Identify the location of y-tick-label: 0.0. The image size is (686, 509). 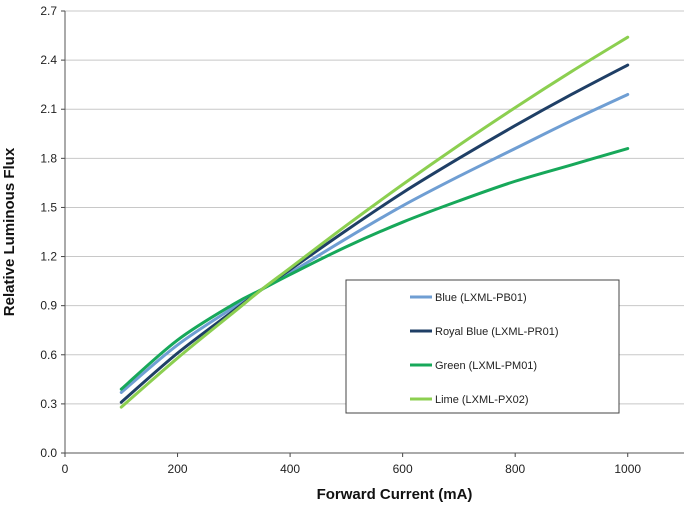
(48, 453).